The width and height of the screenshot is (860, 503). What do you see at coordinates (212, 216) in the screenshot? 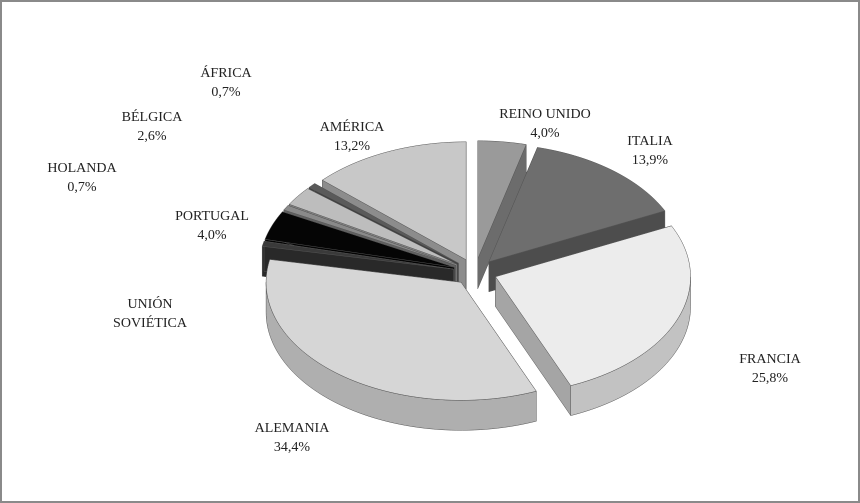
I see `slice-label: PORTUGAL` at bounding box center [212, 216].